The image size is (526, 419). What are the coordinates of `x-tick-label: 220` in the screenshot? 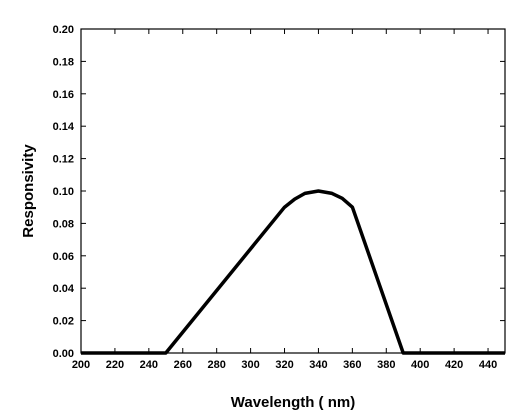 It's located at (115, 365).